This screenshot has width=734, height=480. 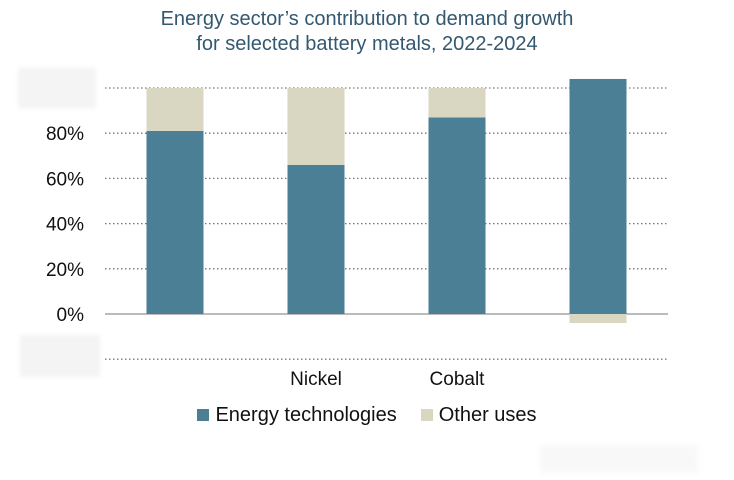 What do you see at coordinates (367, 44) in the screenshot?
I see `chart-title-line-2: for selected battery metals, 2022-2024` at bounding box center [367, 44].